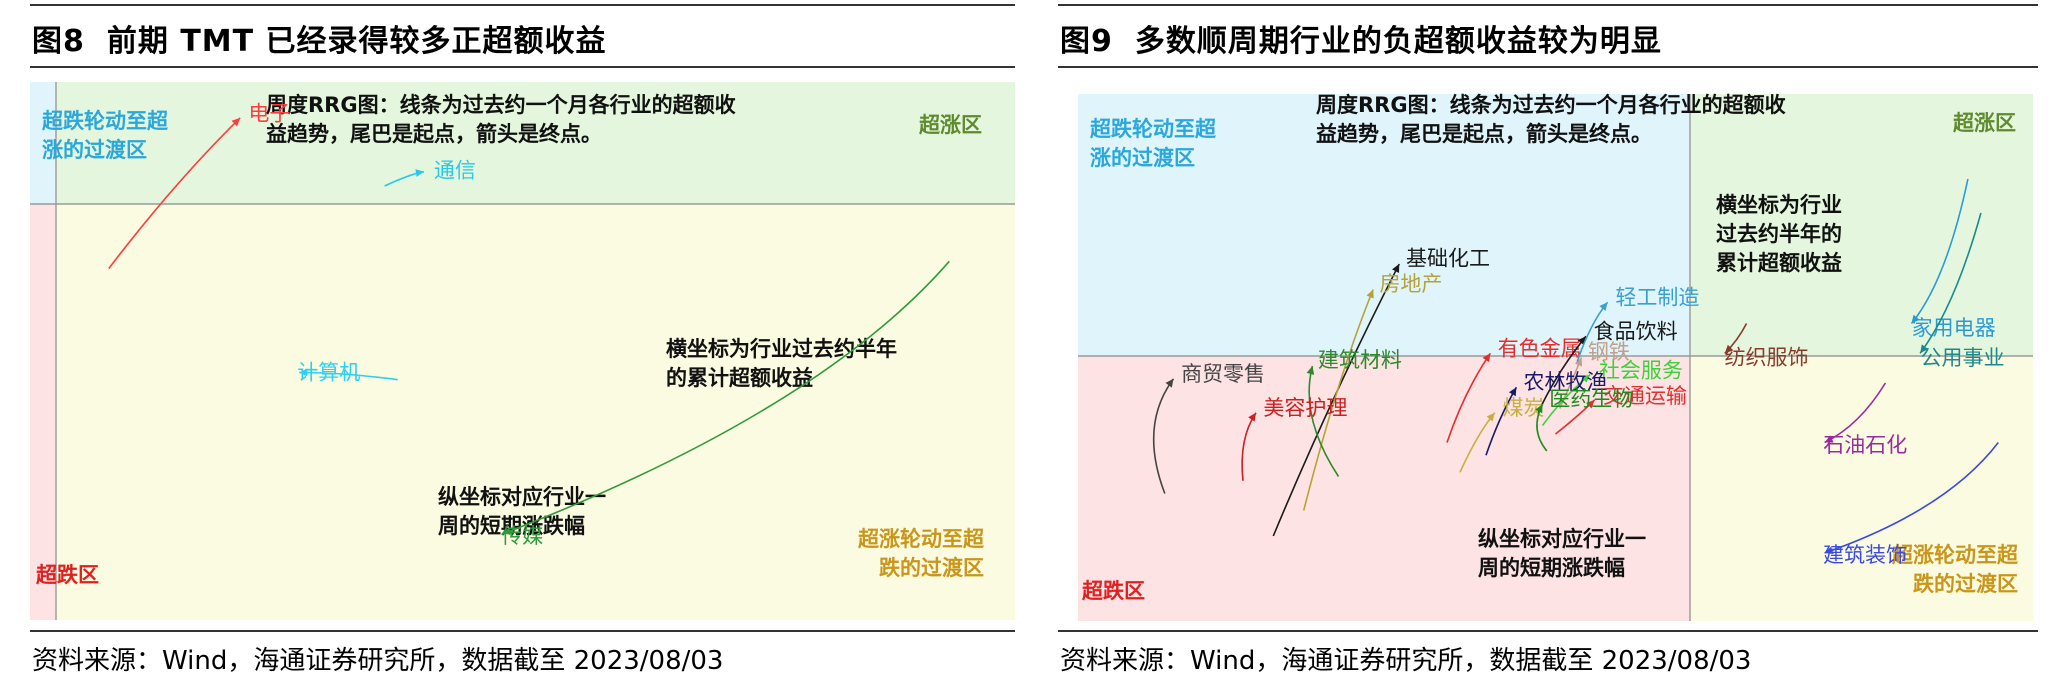 The image size is (2048, 682). I want to click on quadrant-top-left, so click(43, 143).